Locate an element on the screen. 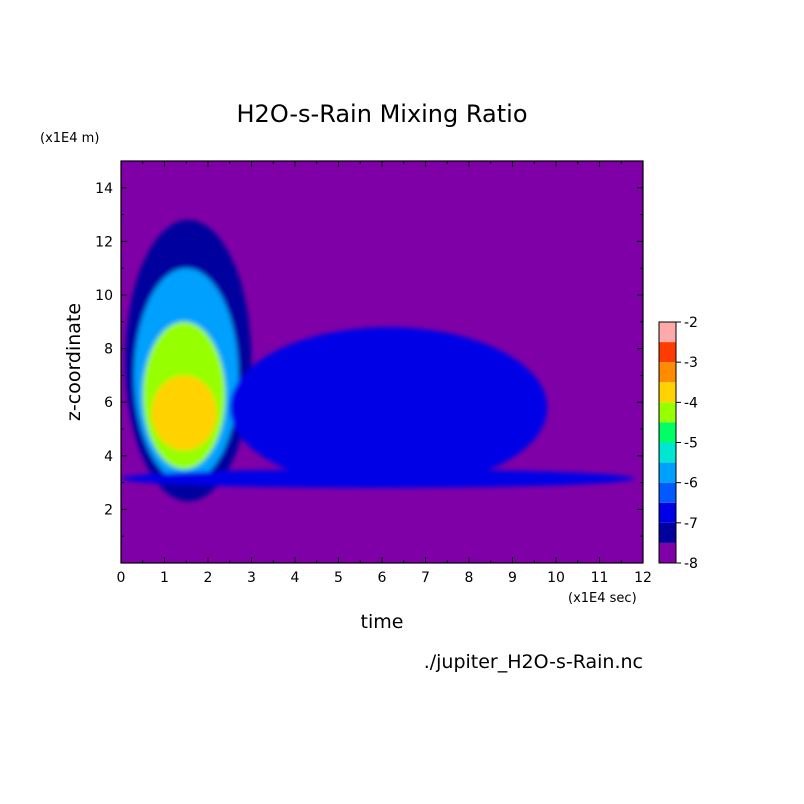 The height and width of the screenshot is (804, 804). x-tick-label: 11 is located at coordinates (600, 578).